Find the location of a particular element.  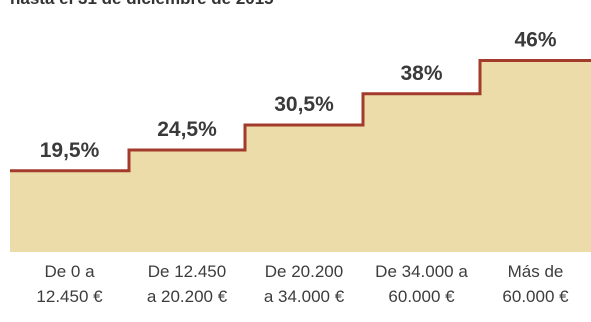

value-label-3: 30,5% is located at coordinates (304, 104).